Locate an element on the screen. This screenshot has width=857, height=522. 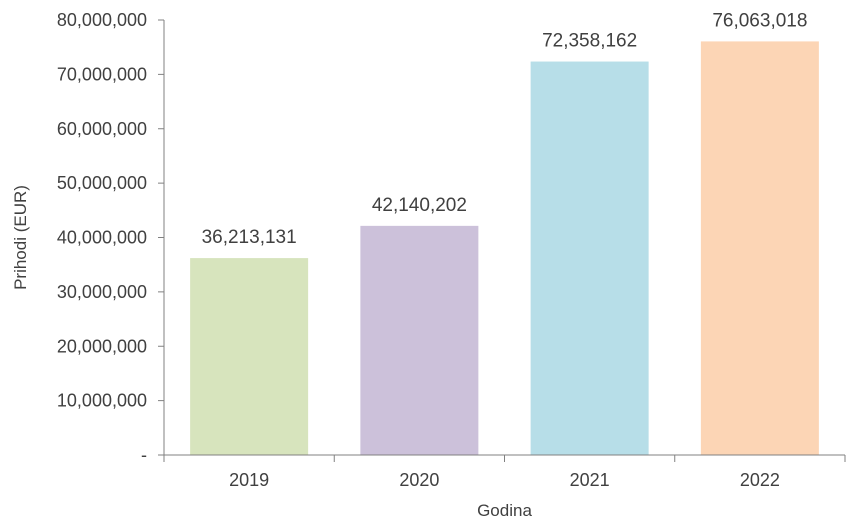
y-tick-label: 50,000,000 is located at coordinates (102, 183).